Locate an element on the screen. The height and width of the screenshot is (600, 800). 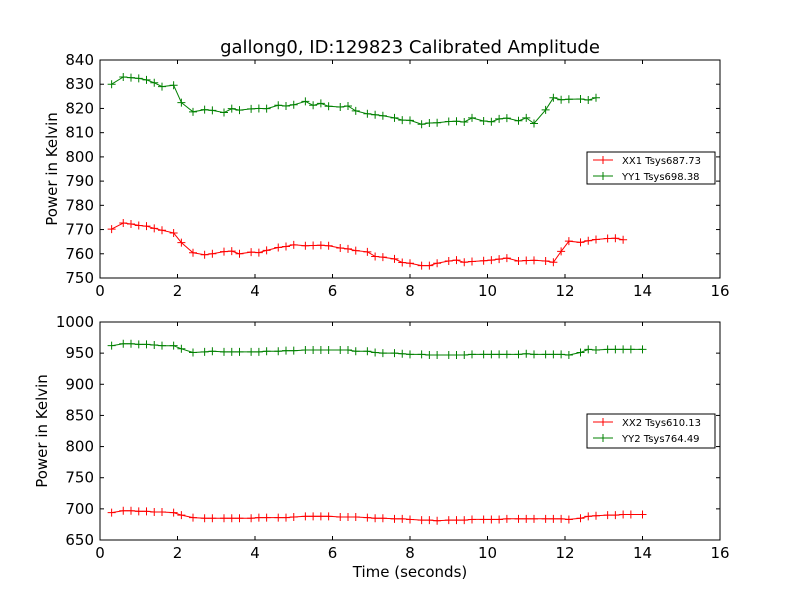
chart-bottom-x-tick-label: 14 is located at coordinates (642, 553).